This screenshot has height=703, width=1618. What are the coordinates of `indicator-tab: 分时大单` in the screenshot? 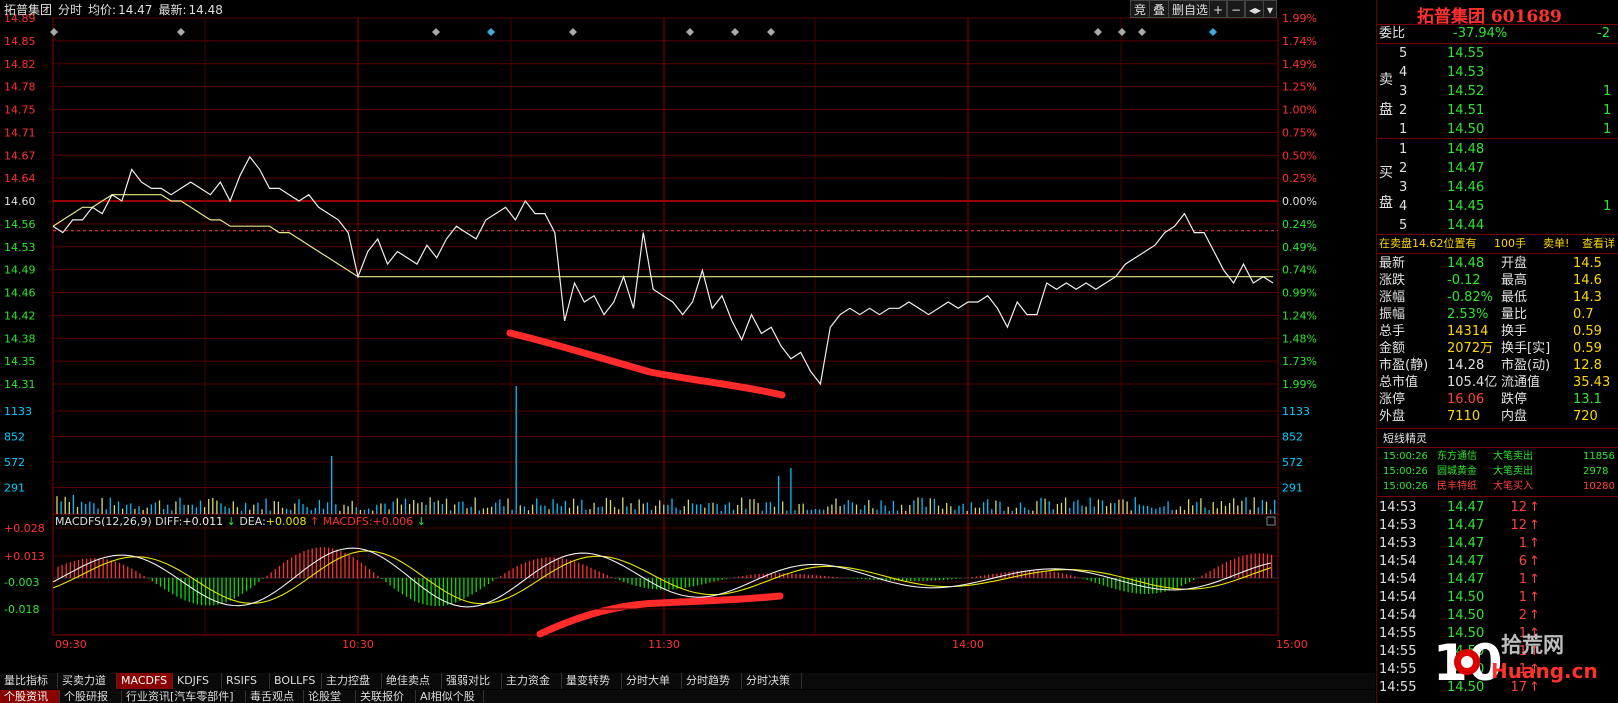 It's located at (652, 681).